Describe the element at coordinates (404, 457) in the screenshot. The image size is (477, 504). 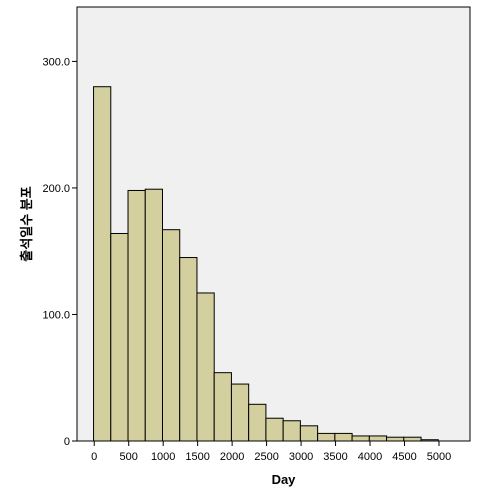
I see `x-tick-label: 4500` at that location.